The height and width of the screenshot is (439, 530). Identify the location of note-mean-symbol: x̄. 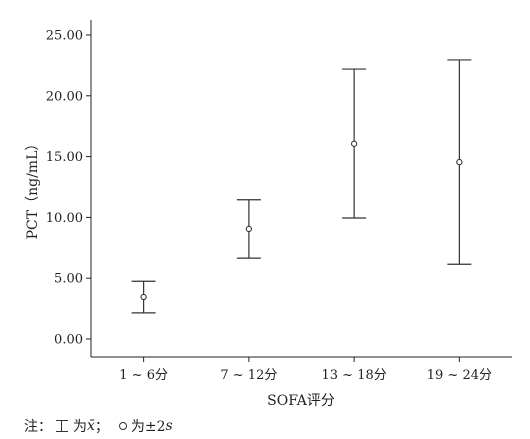
(91, 426).